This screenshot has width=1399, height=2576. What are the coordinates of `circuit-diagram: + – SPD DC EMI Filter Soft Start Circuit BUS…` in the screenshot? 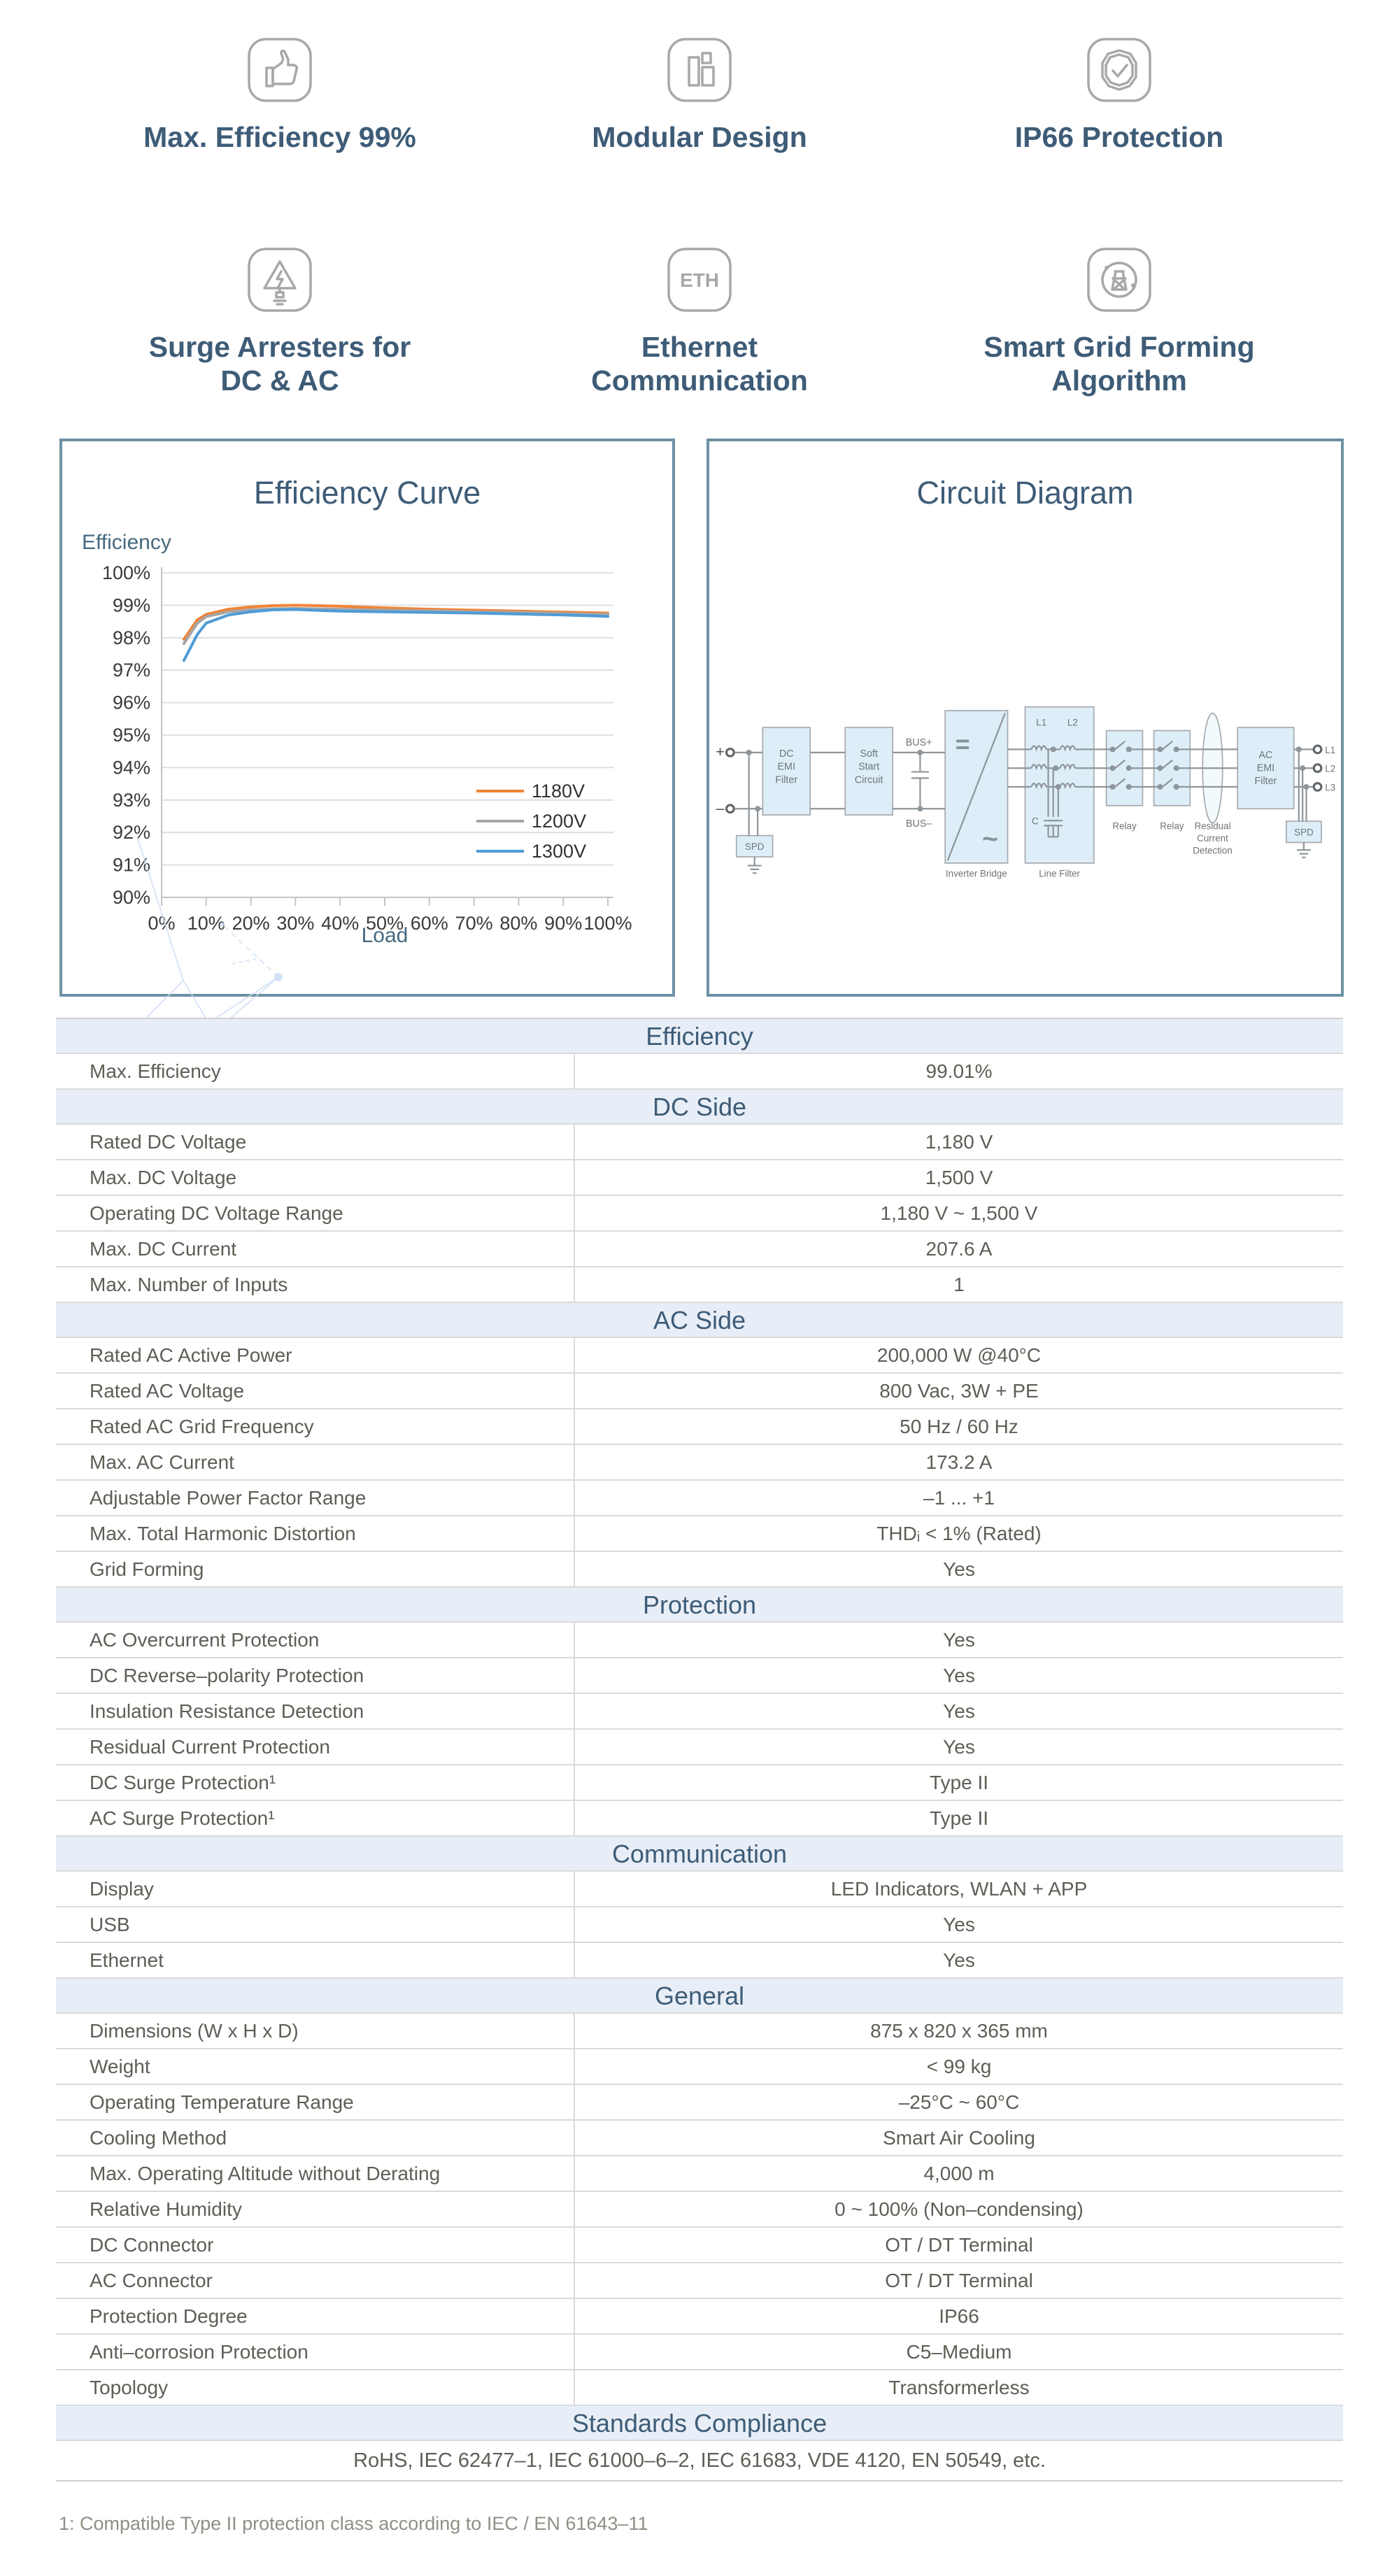 It's located at (1025, 792).